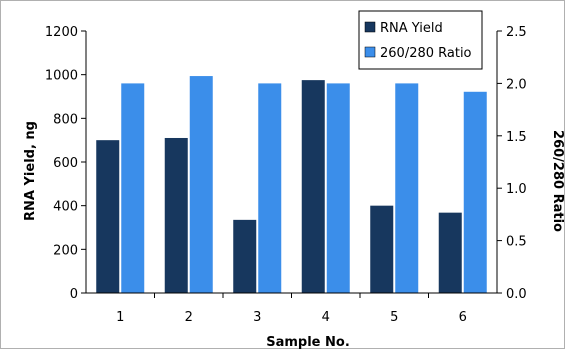 This screenshot has width=565, height=350. What do you see at coordinates (291, 309) in the screenshot?
I see `x-axis-ticks: 1 2 3 4 5 6` at bounding box center [291, 309].